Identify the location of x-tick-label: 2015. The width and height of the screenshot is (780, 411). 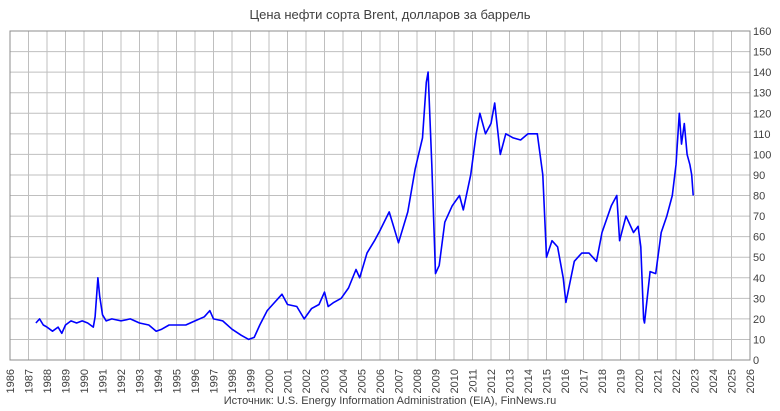
(548, 381).